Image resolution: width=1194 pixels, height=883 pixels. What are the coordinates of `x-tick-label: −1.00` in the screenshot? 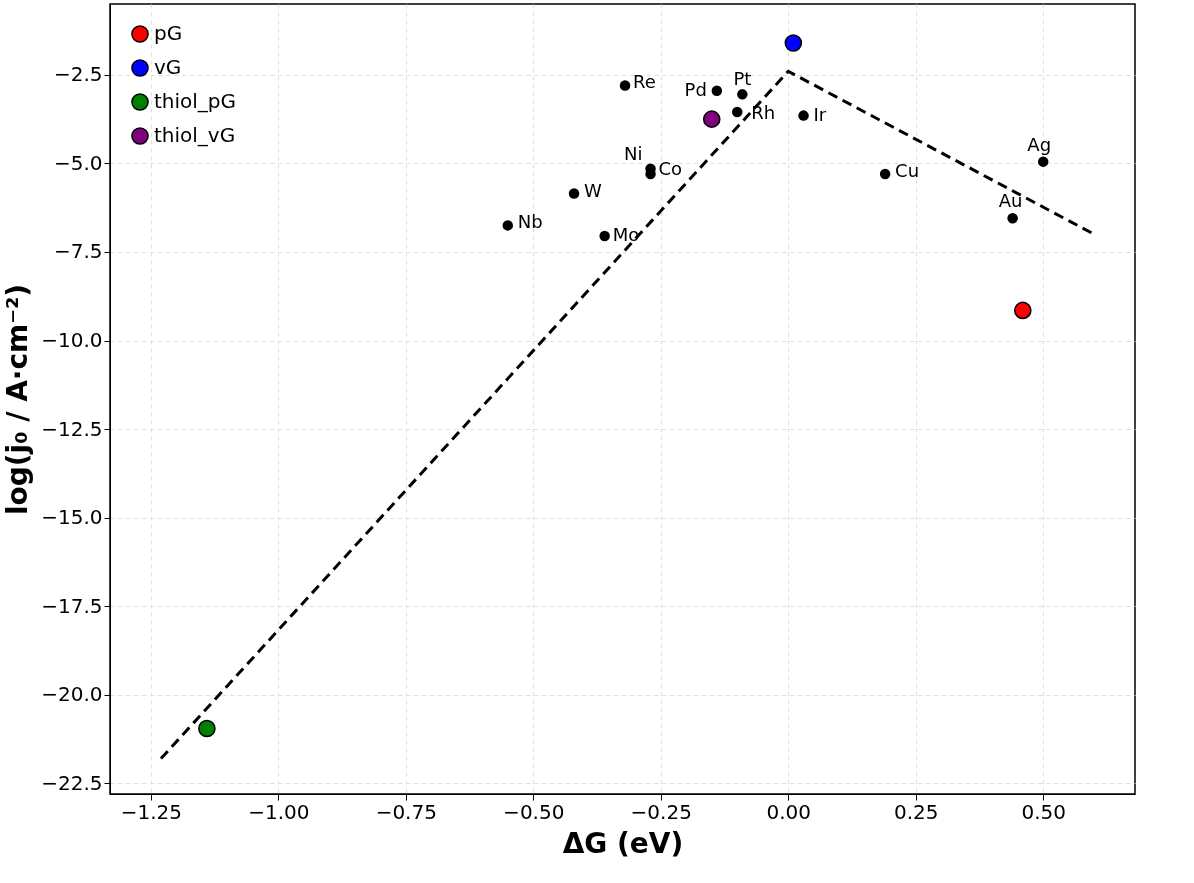 It's located at (279, 811).